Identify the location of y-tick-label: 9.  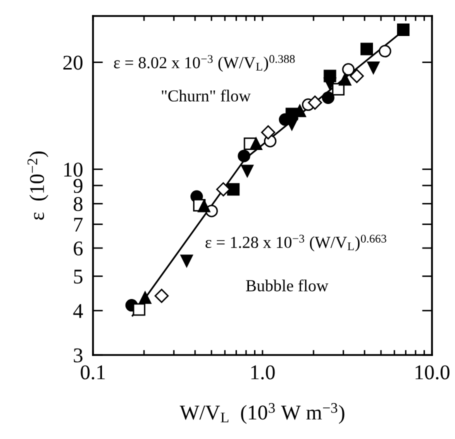
(78, 185).